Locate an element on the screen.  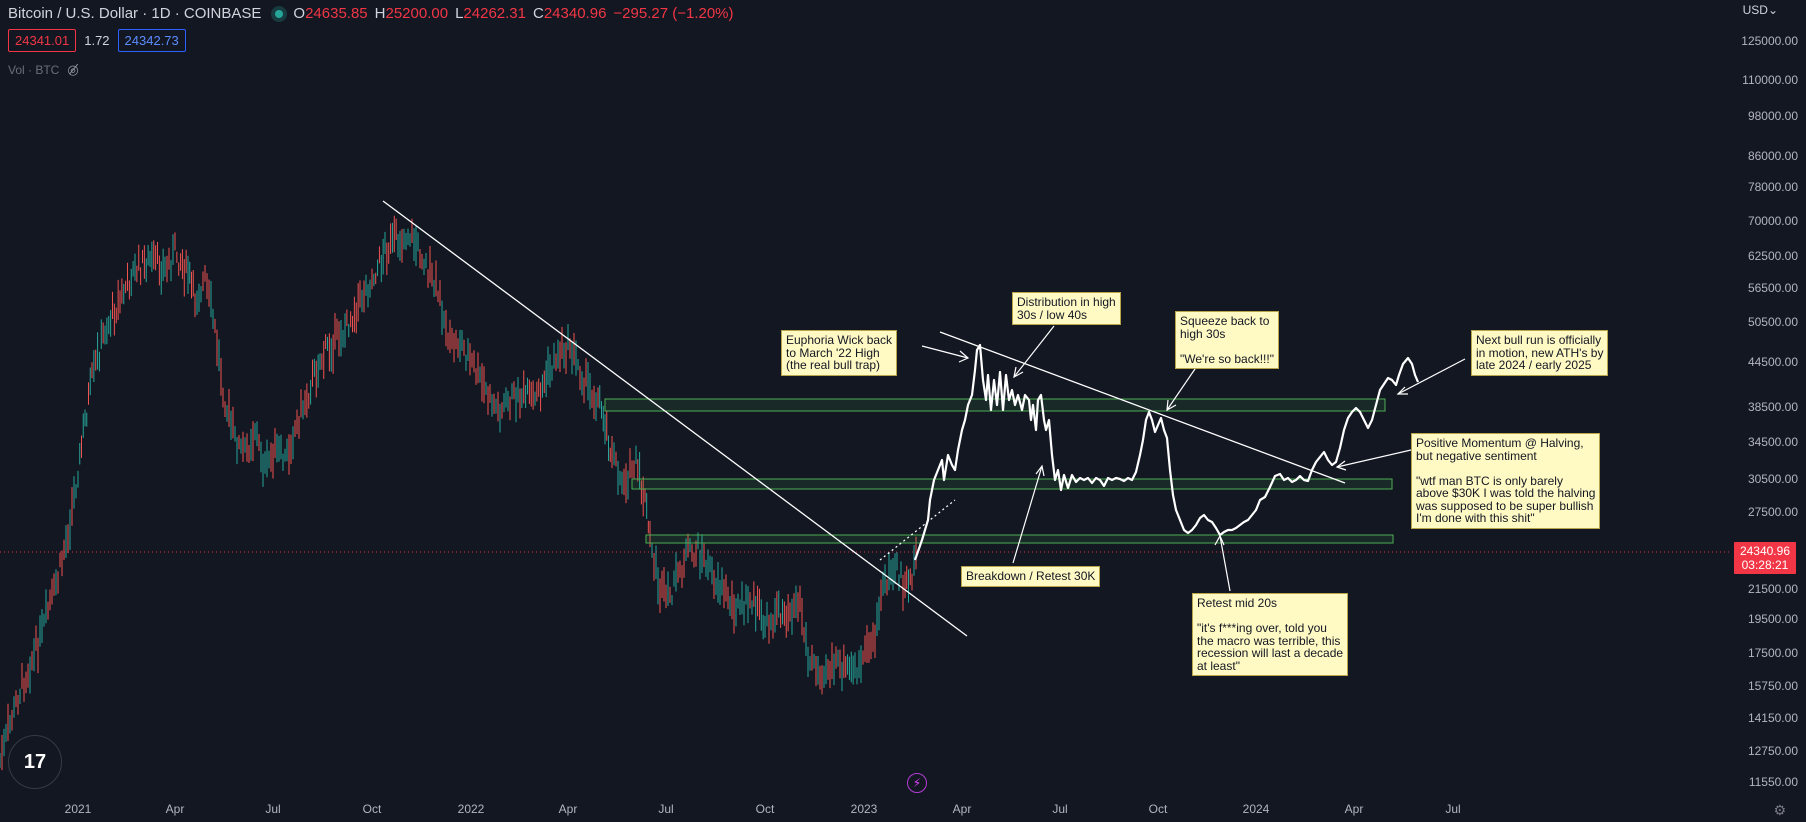
price-tick: 11550.00 is located at coordinates (1773, 782).